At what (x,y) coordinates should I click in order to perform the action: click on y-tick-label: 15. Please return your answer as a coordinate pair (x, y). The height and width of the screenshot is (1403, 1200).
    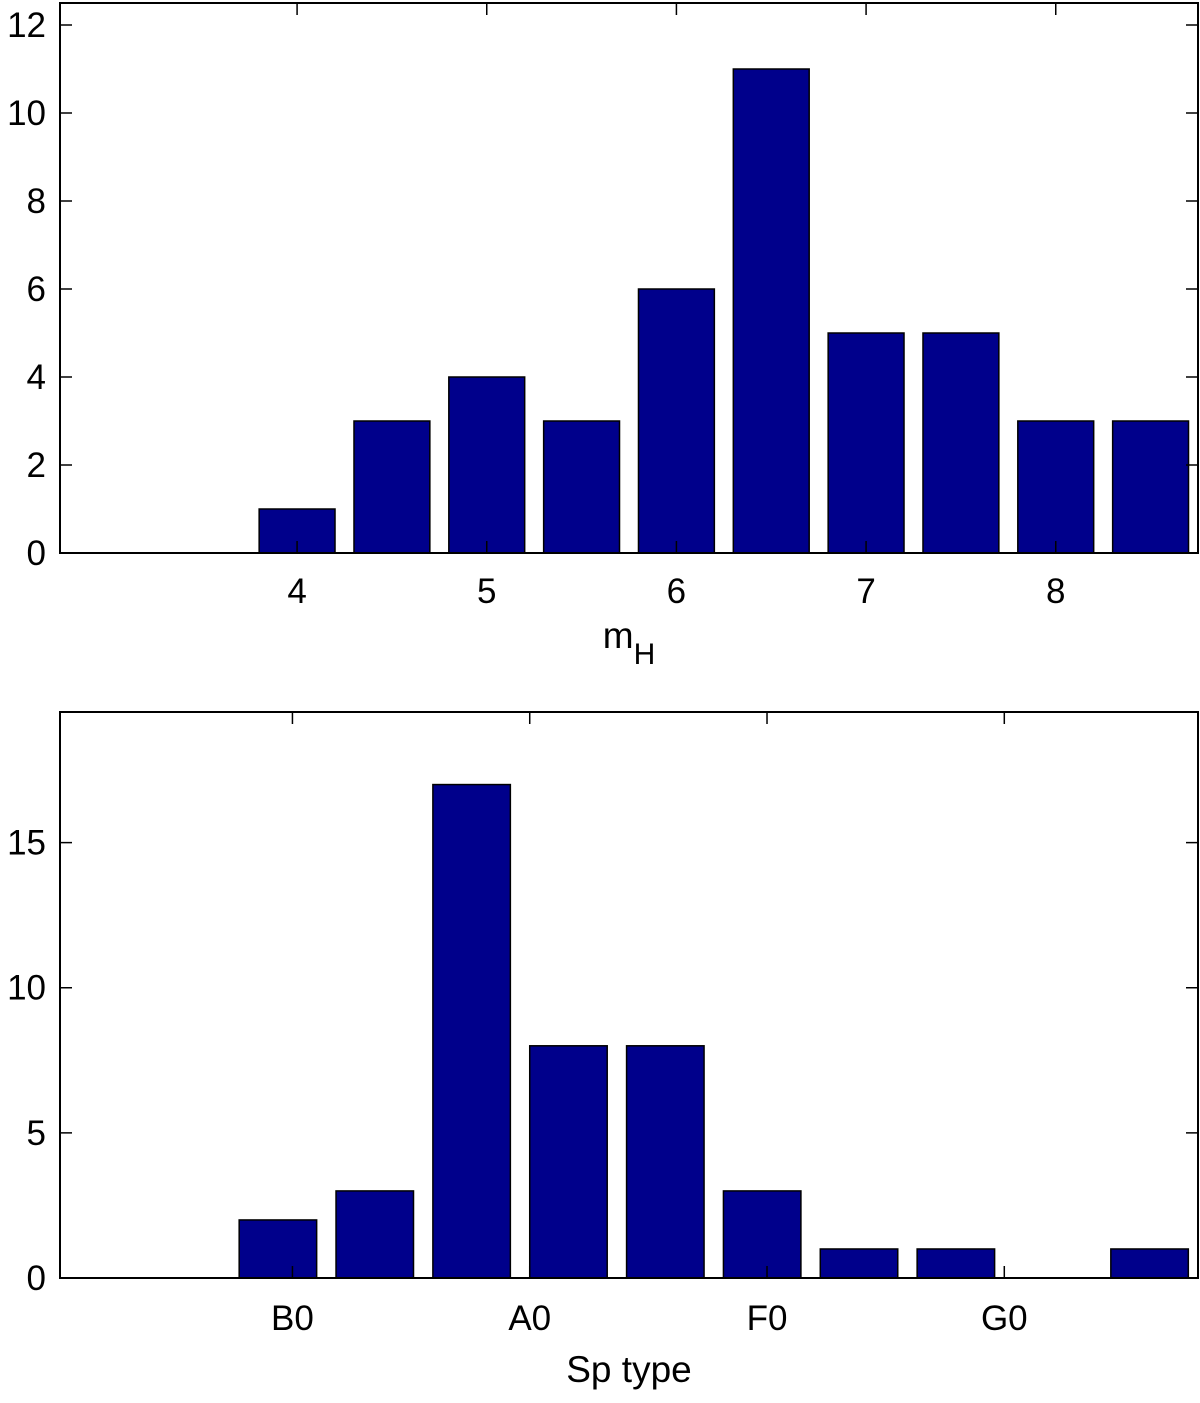
    Looking at the image, I should click on (26, 843).